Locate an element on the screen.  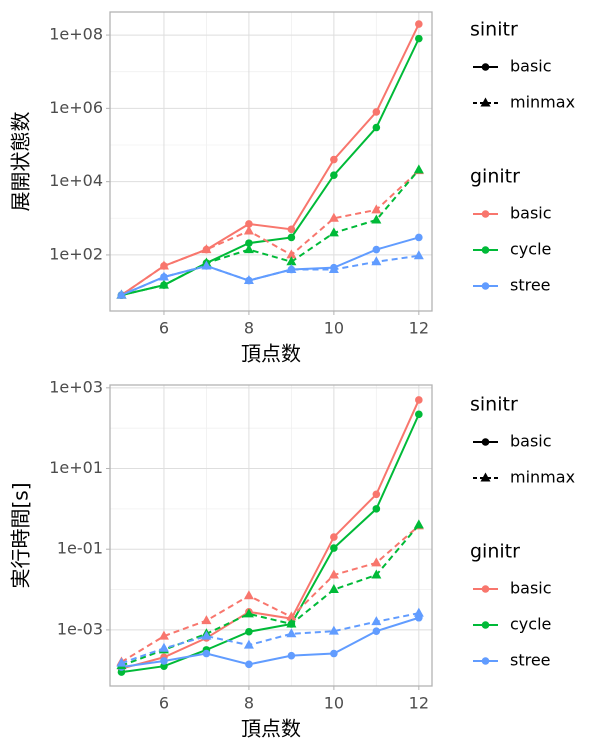
y-tick-label: 1e+01 is located at coordinates (76, 467).